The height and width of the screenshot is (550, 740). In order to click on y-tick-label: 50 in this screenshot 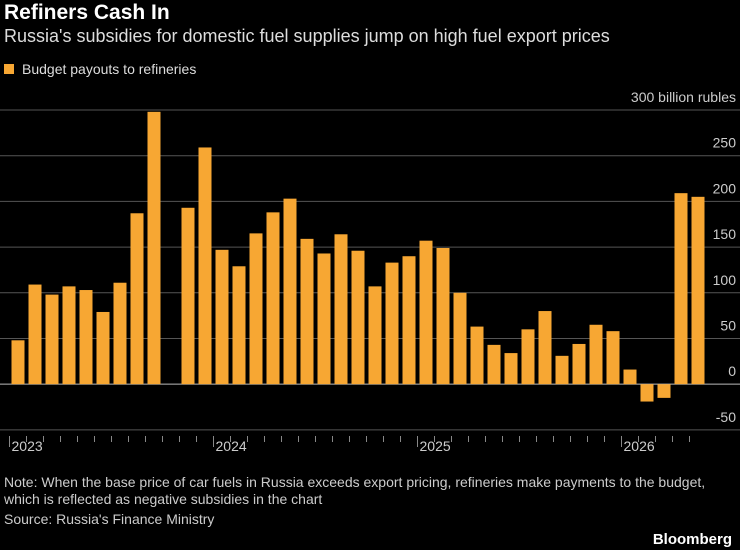, I will do `click(728, 325)`.